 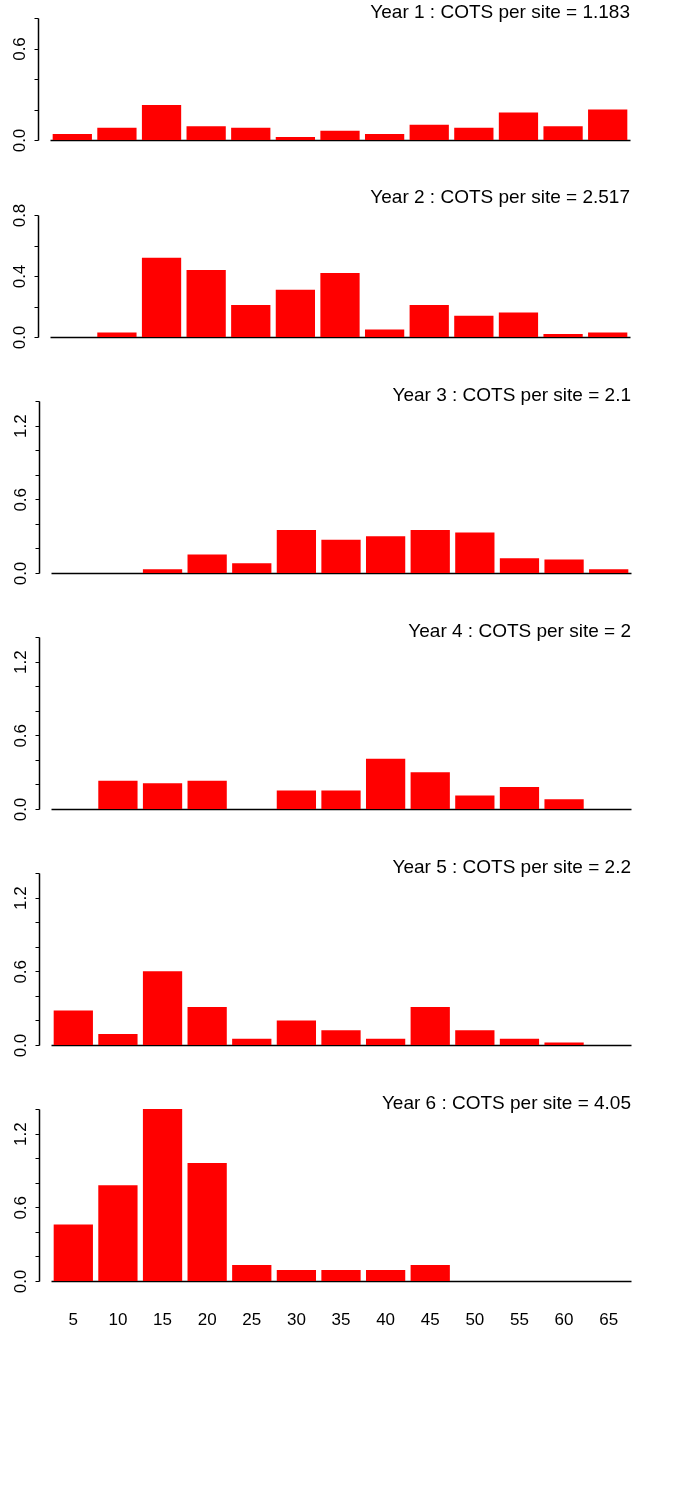 What do you see at coordinates (296, 1319) in the screenshot?
I see `x-tick-label: 30` at bounding box center [296, 1319].